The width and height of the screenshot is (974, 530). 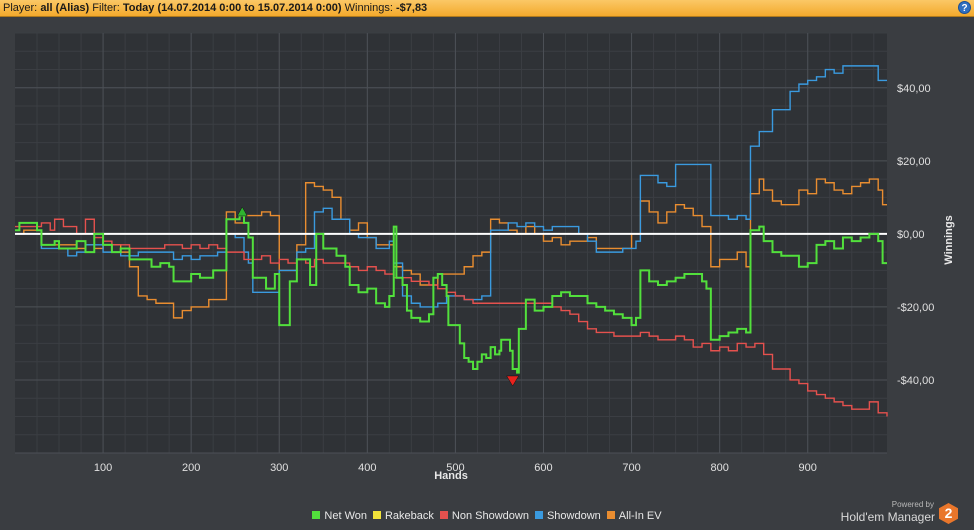 I want to click on winnings-label: Winnings:, so click(x=368, y=8).